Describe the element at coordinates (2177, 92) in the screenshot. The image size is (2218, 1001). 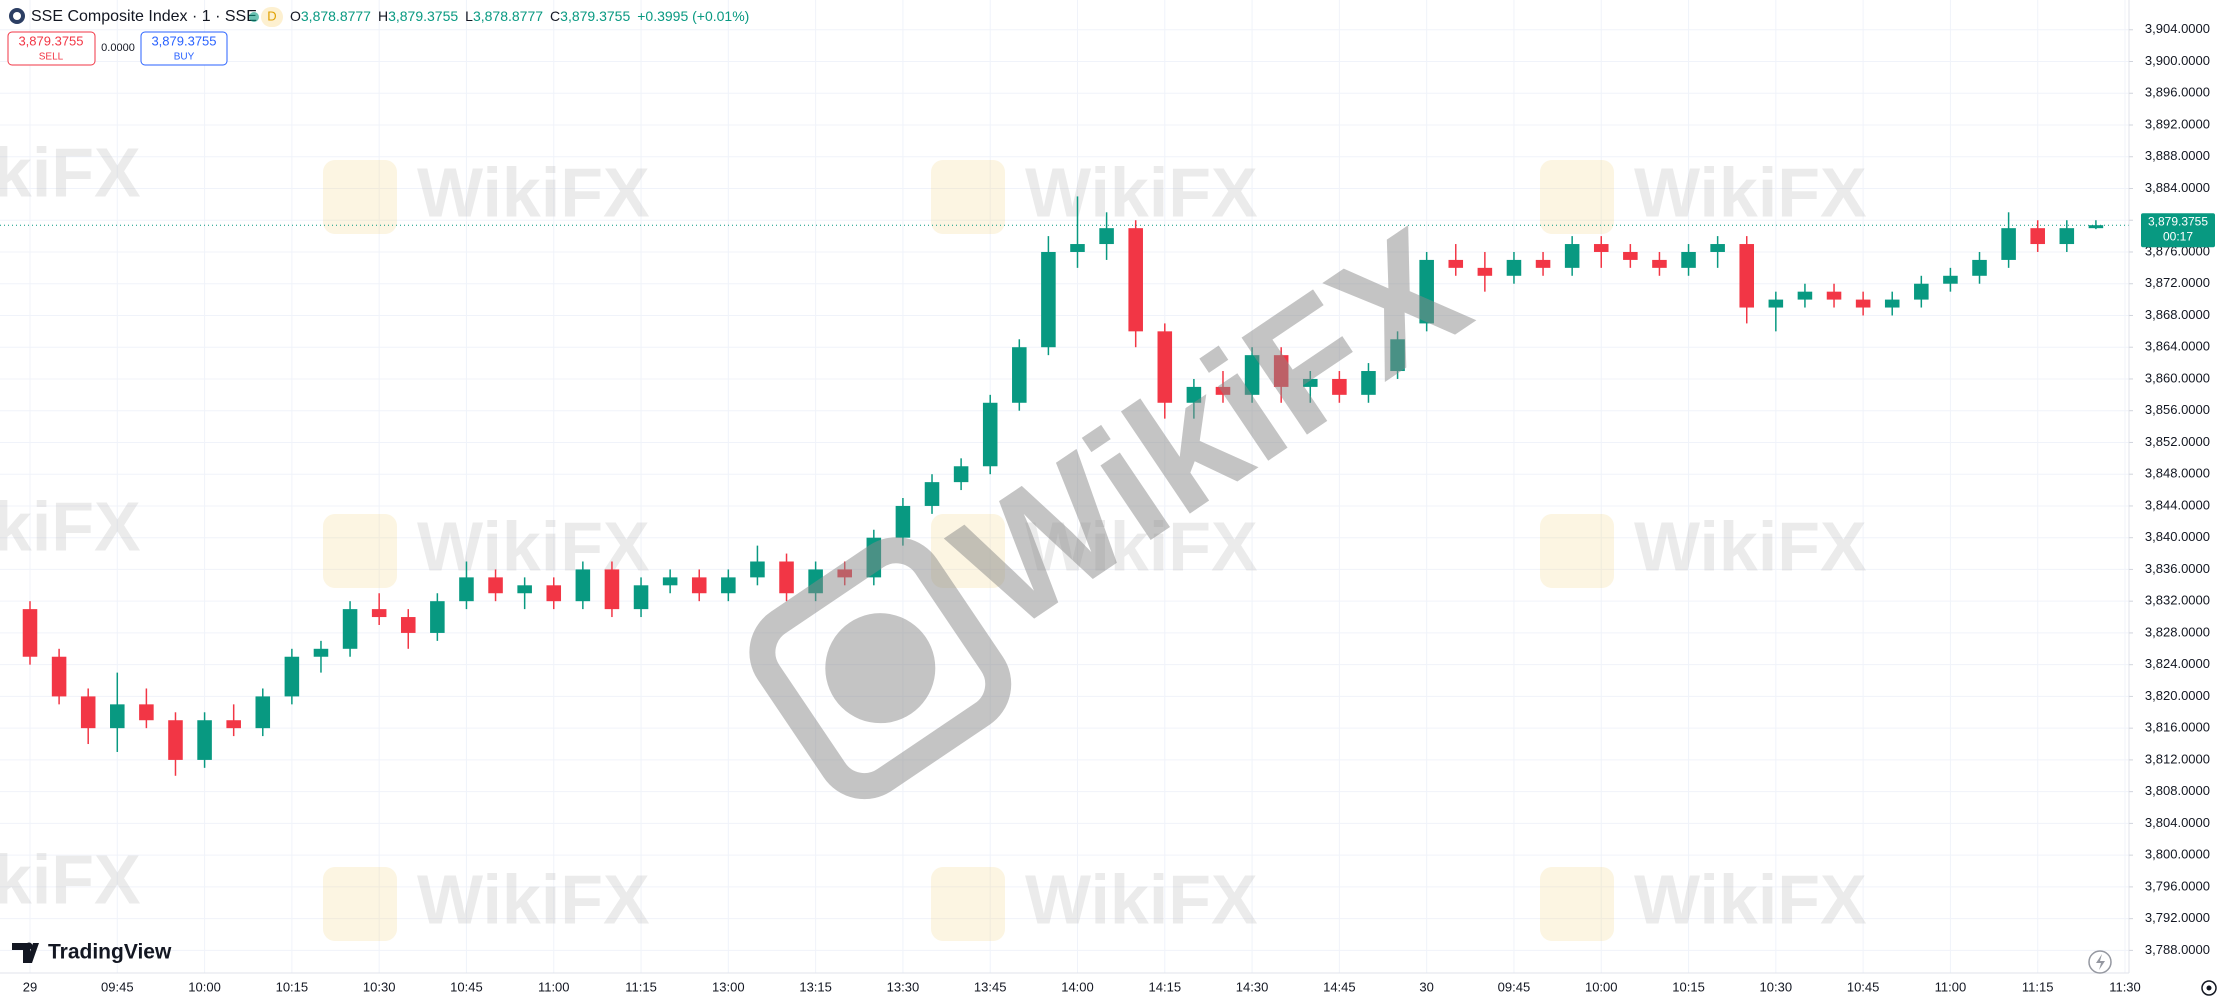
I see `y-tick-label: 3,896.0000` at that location.